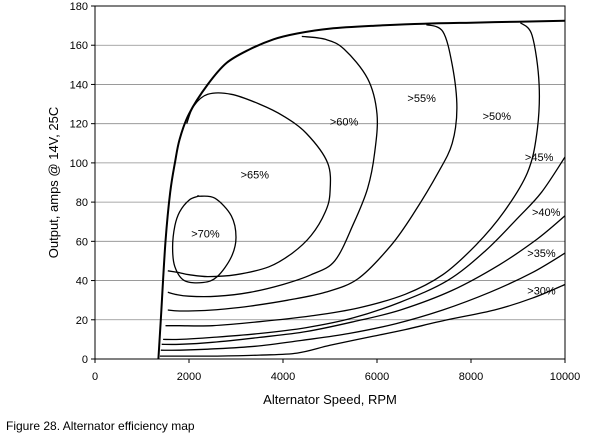 Image resolution: width=600 pixels, height=435 pixels. I want to click on y-tick-label: 0, so click(85, 360).